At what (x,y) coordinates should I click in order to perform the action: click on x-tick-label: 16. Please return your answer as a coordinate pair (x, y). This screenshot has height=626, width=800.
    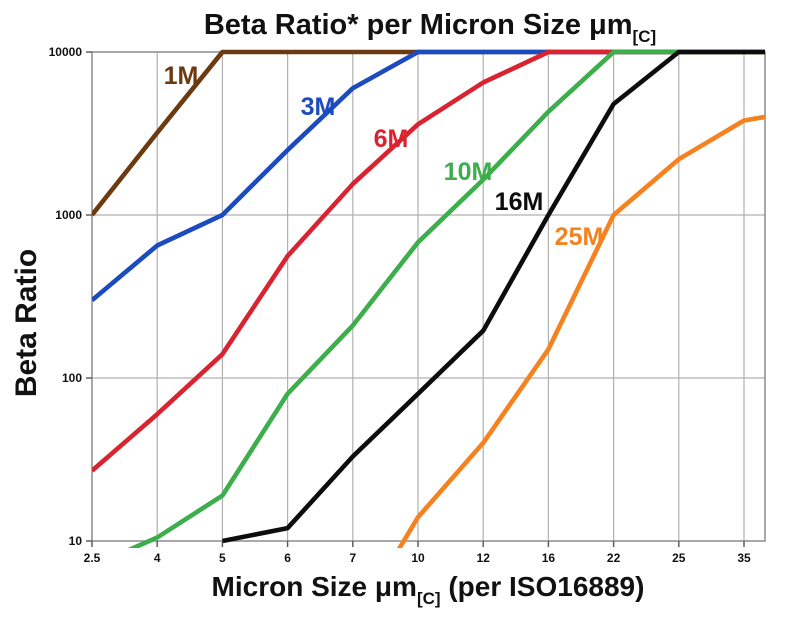
    Looking at the image, I should click on (549, 558).